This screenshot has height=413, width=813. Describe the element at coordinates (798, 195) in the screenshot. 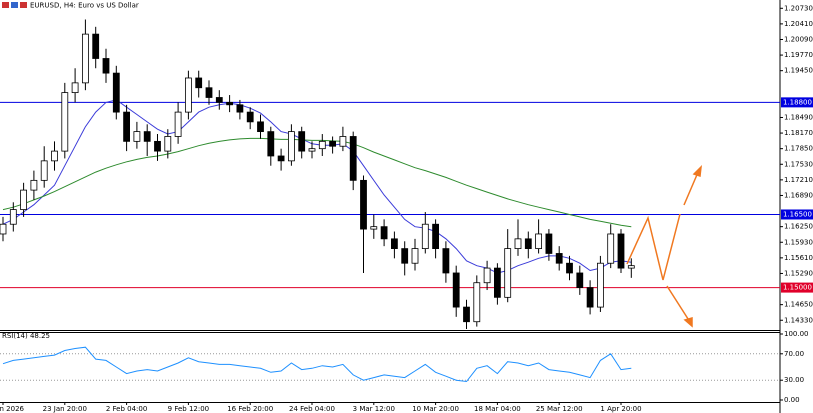

I see `y-tick-label: 1.16890` at that location.